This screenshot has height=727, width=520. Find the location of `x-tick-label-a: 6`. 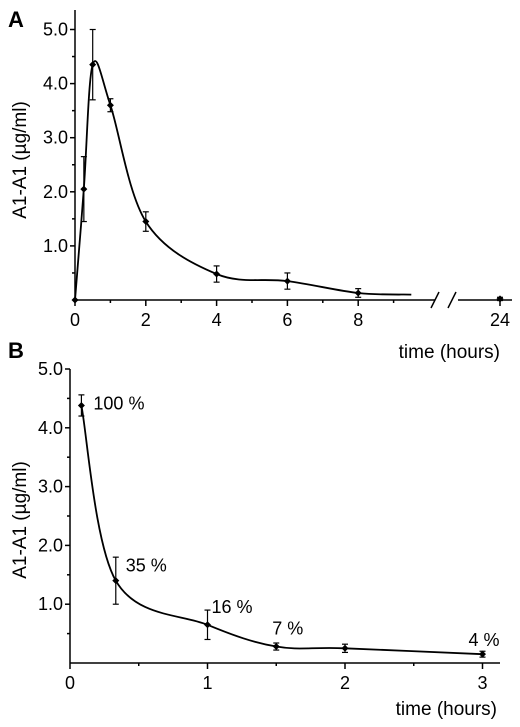

x-tick-label-a: 6 is located at coordinates (287, 320).